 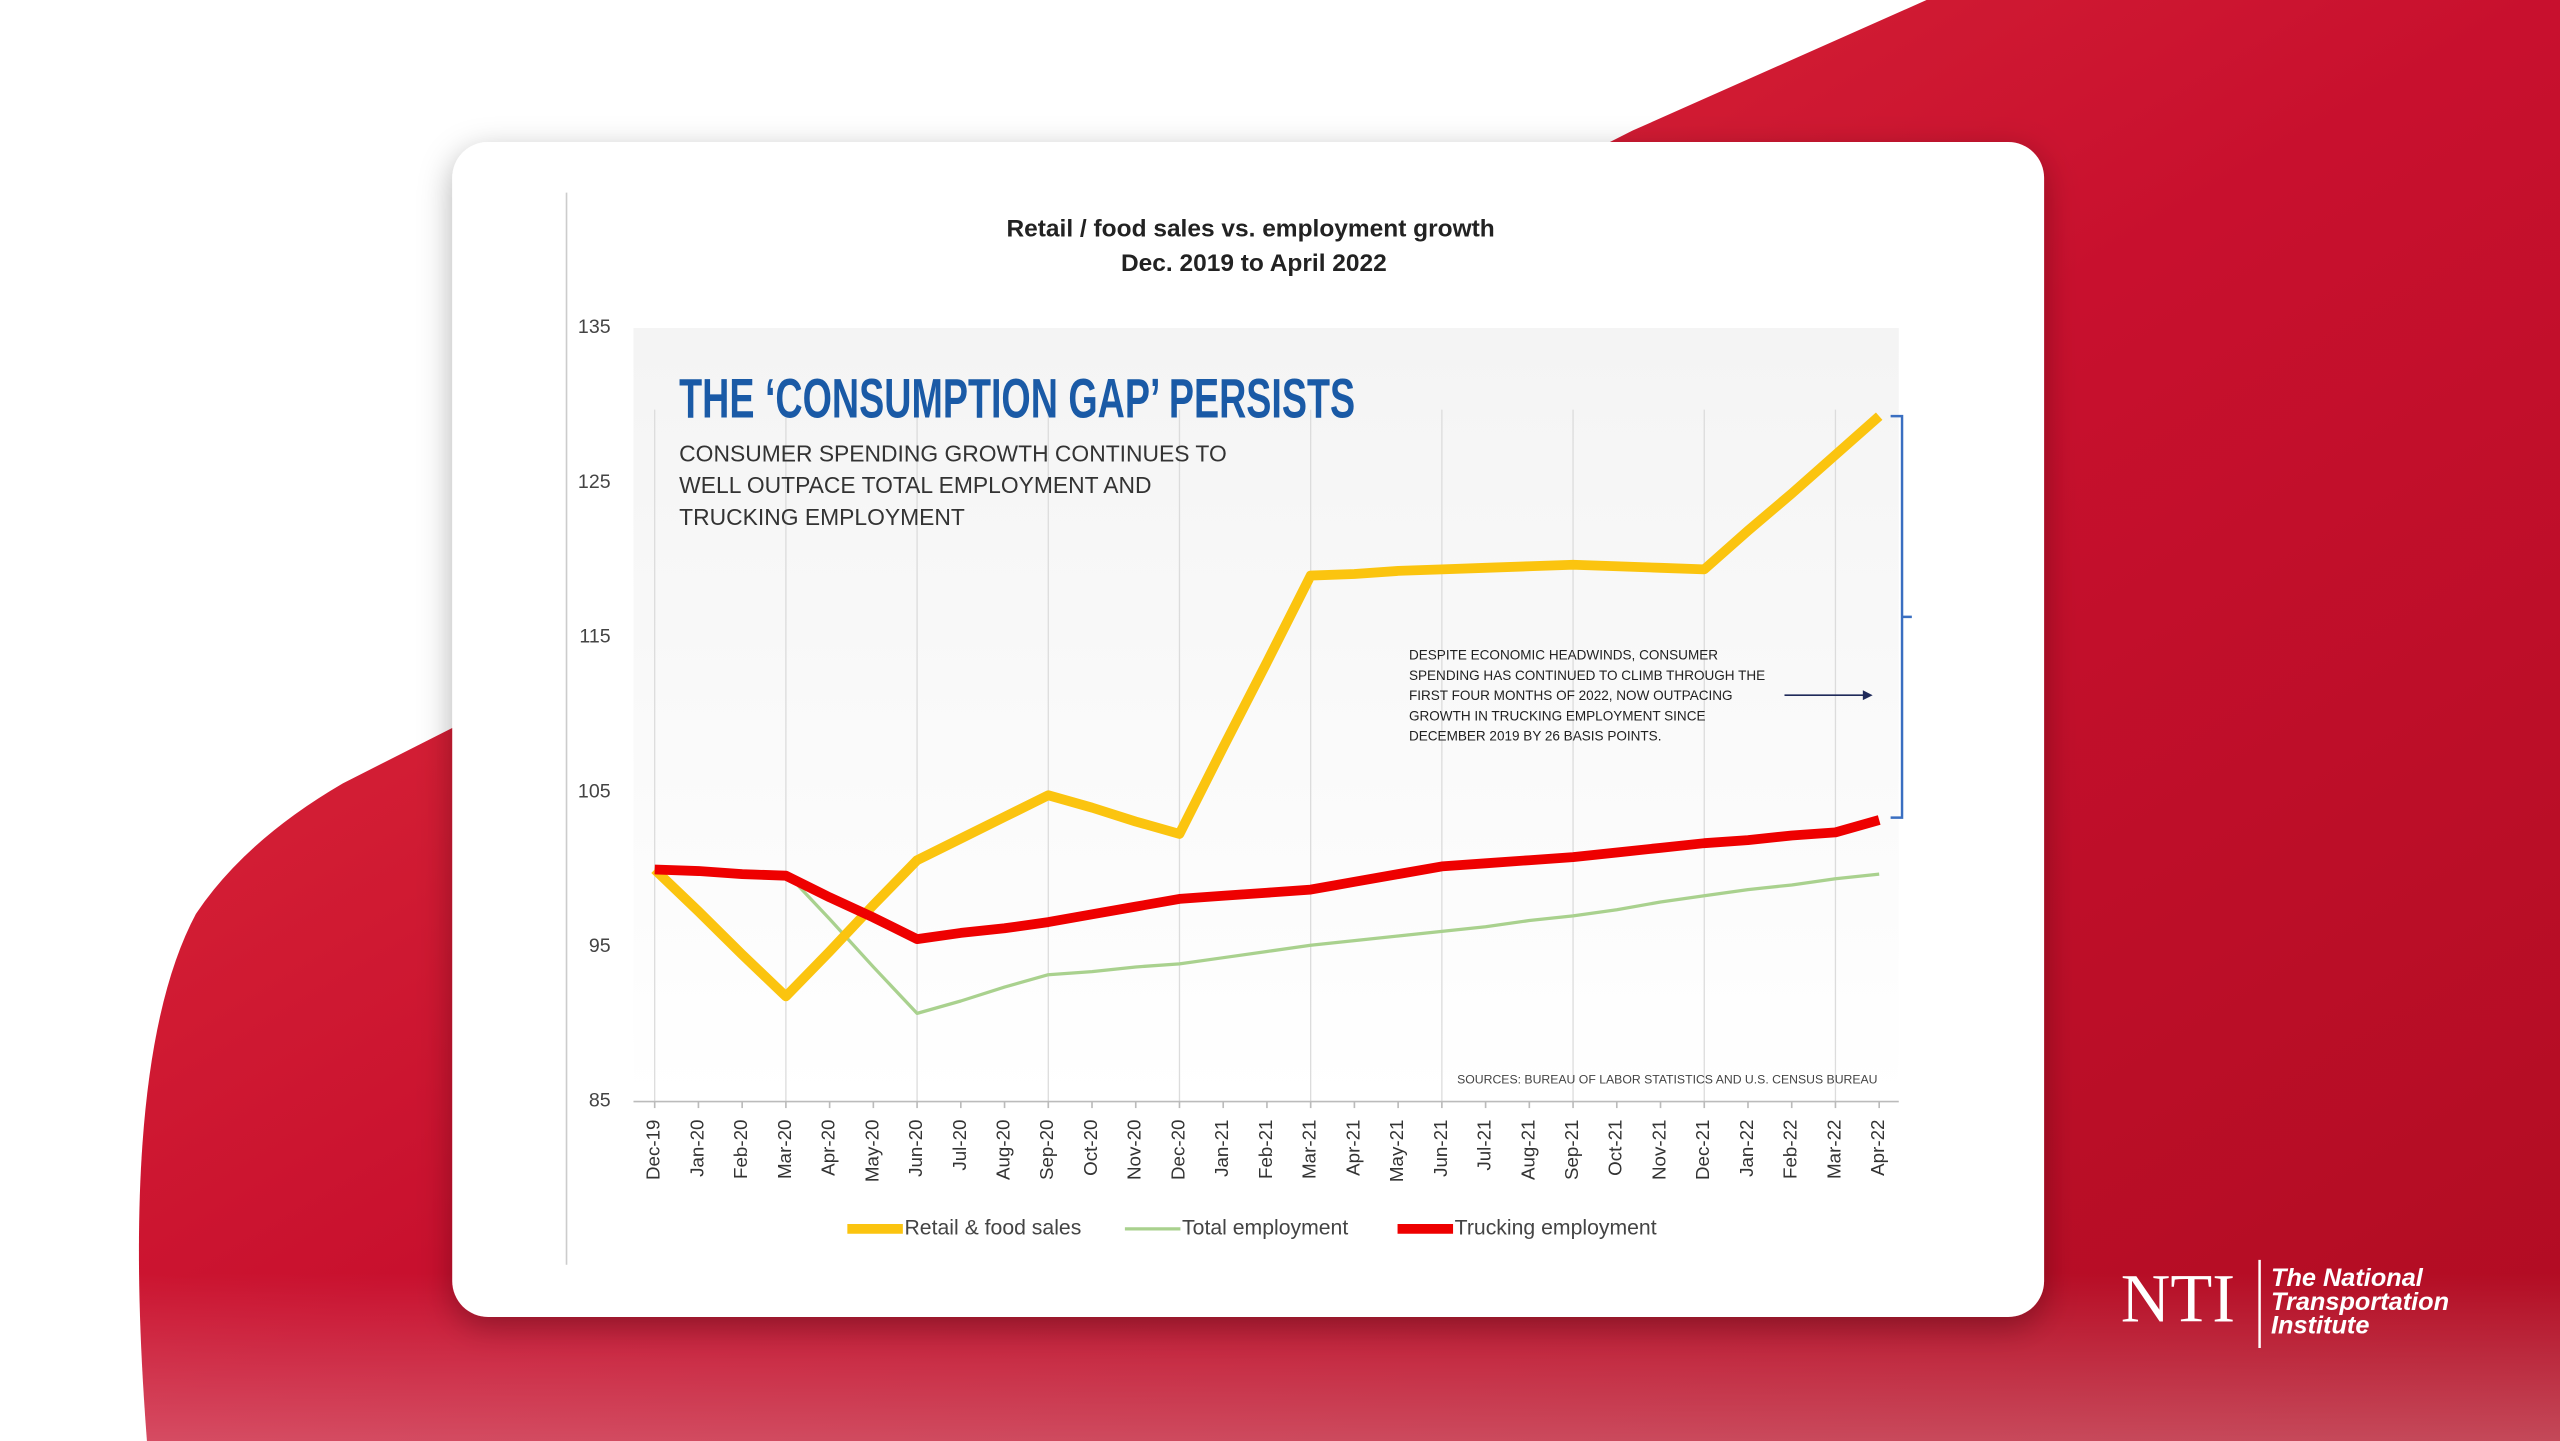 What do you see at coordinates (953, 453) in the screenshot?
I see `subhead-line: CONSUMER SPENDING GROWTH CONTINUES TO` at bounding box center [953, 453].